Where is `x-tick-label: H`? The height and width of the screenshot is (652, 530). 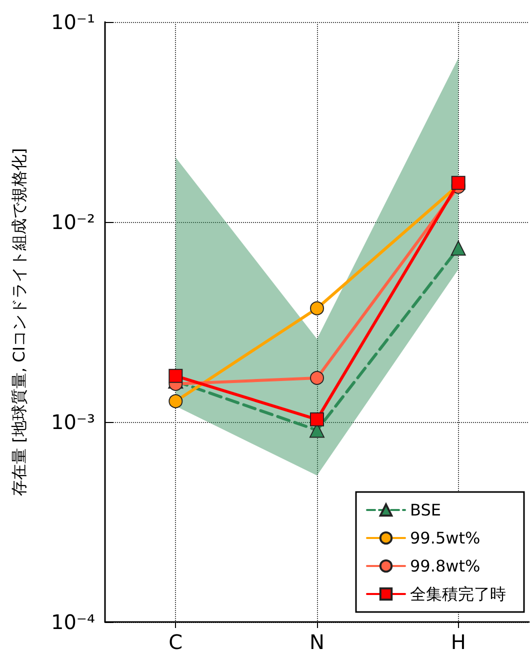 x-tick-label: H is located at coordinates (458, 641).